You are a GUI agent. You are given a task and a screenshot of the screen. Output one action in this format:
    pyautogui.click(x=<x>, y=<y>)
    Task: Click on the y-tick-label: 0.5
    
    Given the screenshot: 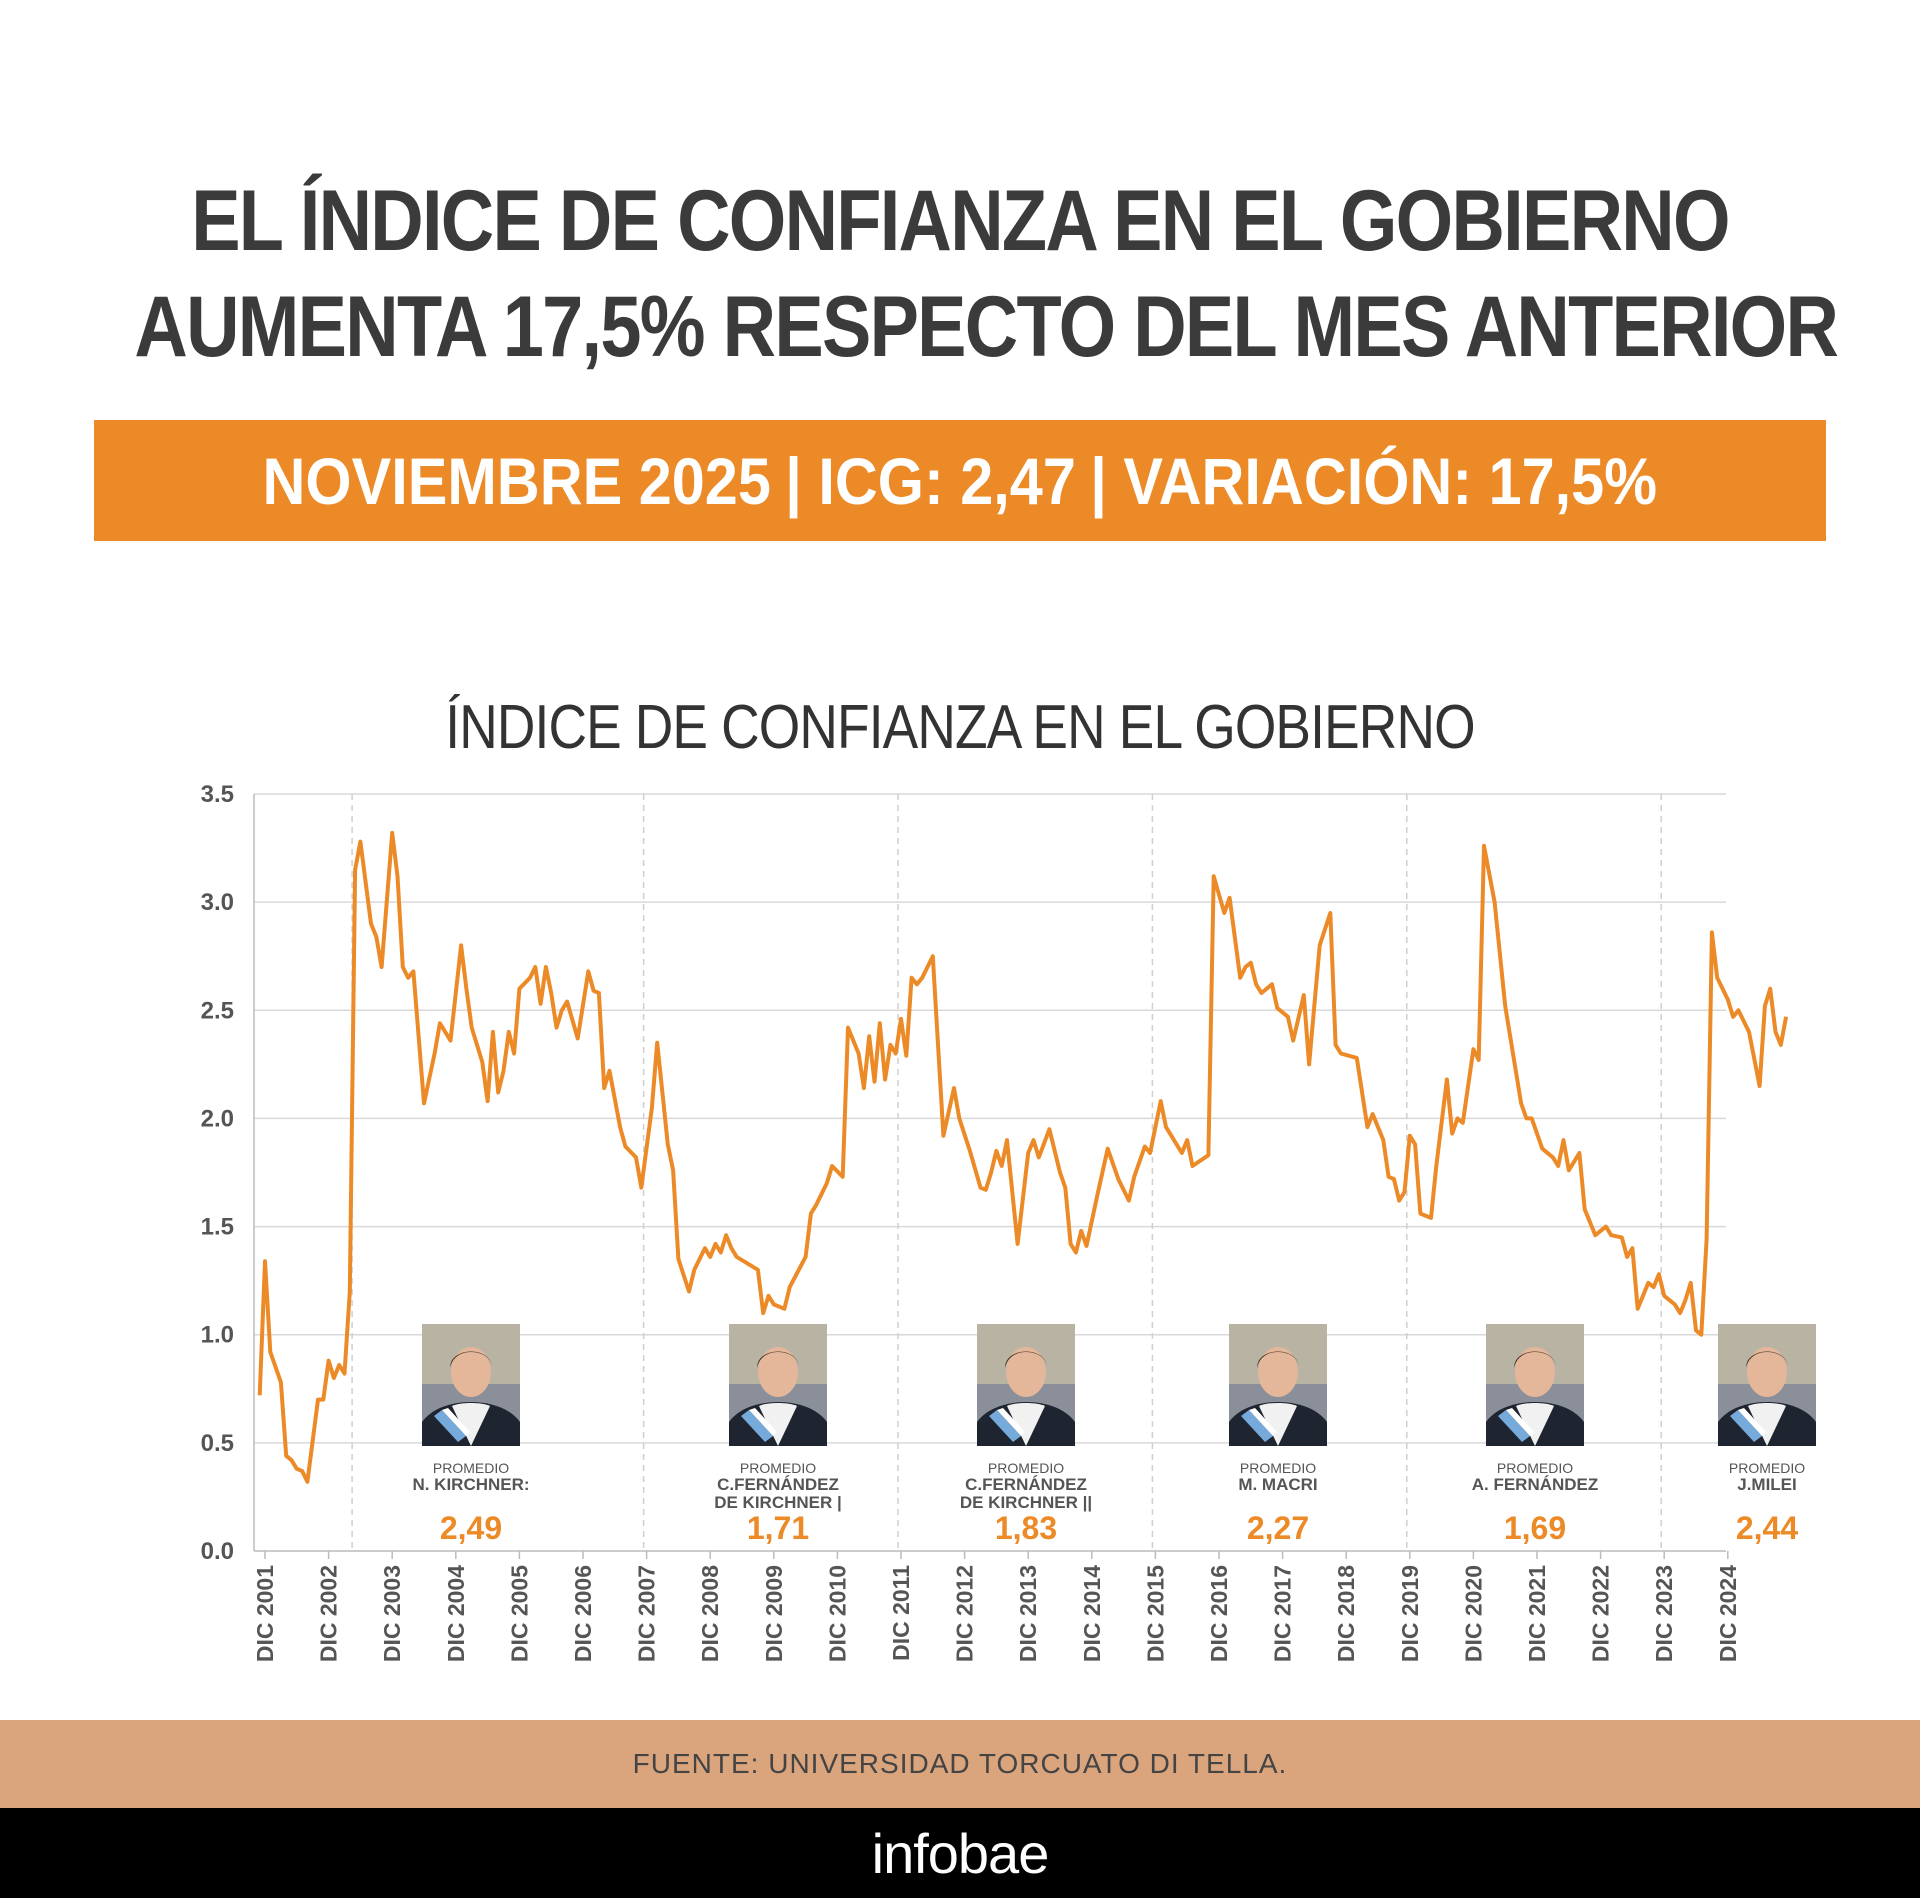 What is the action you would take?
    pyautogui.click(x=217, y=1443)
    